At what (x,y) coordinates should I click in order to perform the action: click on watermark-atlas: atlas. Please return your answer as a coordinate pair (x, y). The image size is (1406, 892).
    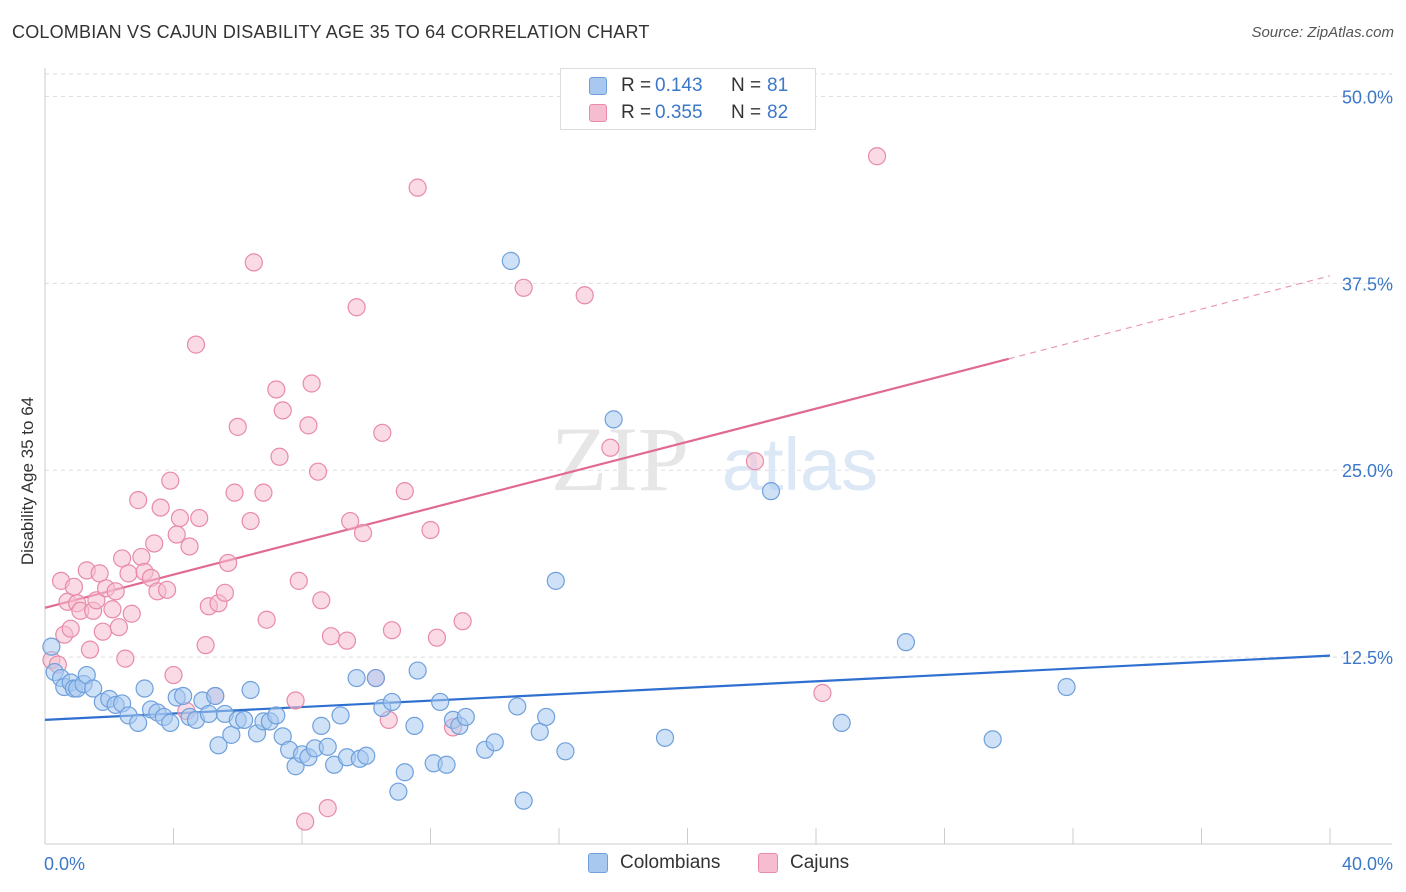
    Looking at the image, I should click on (800, 464).